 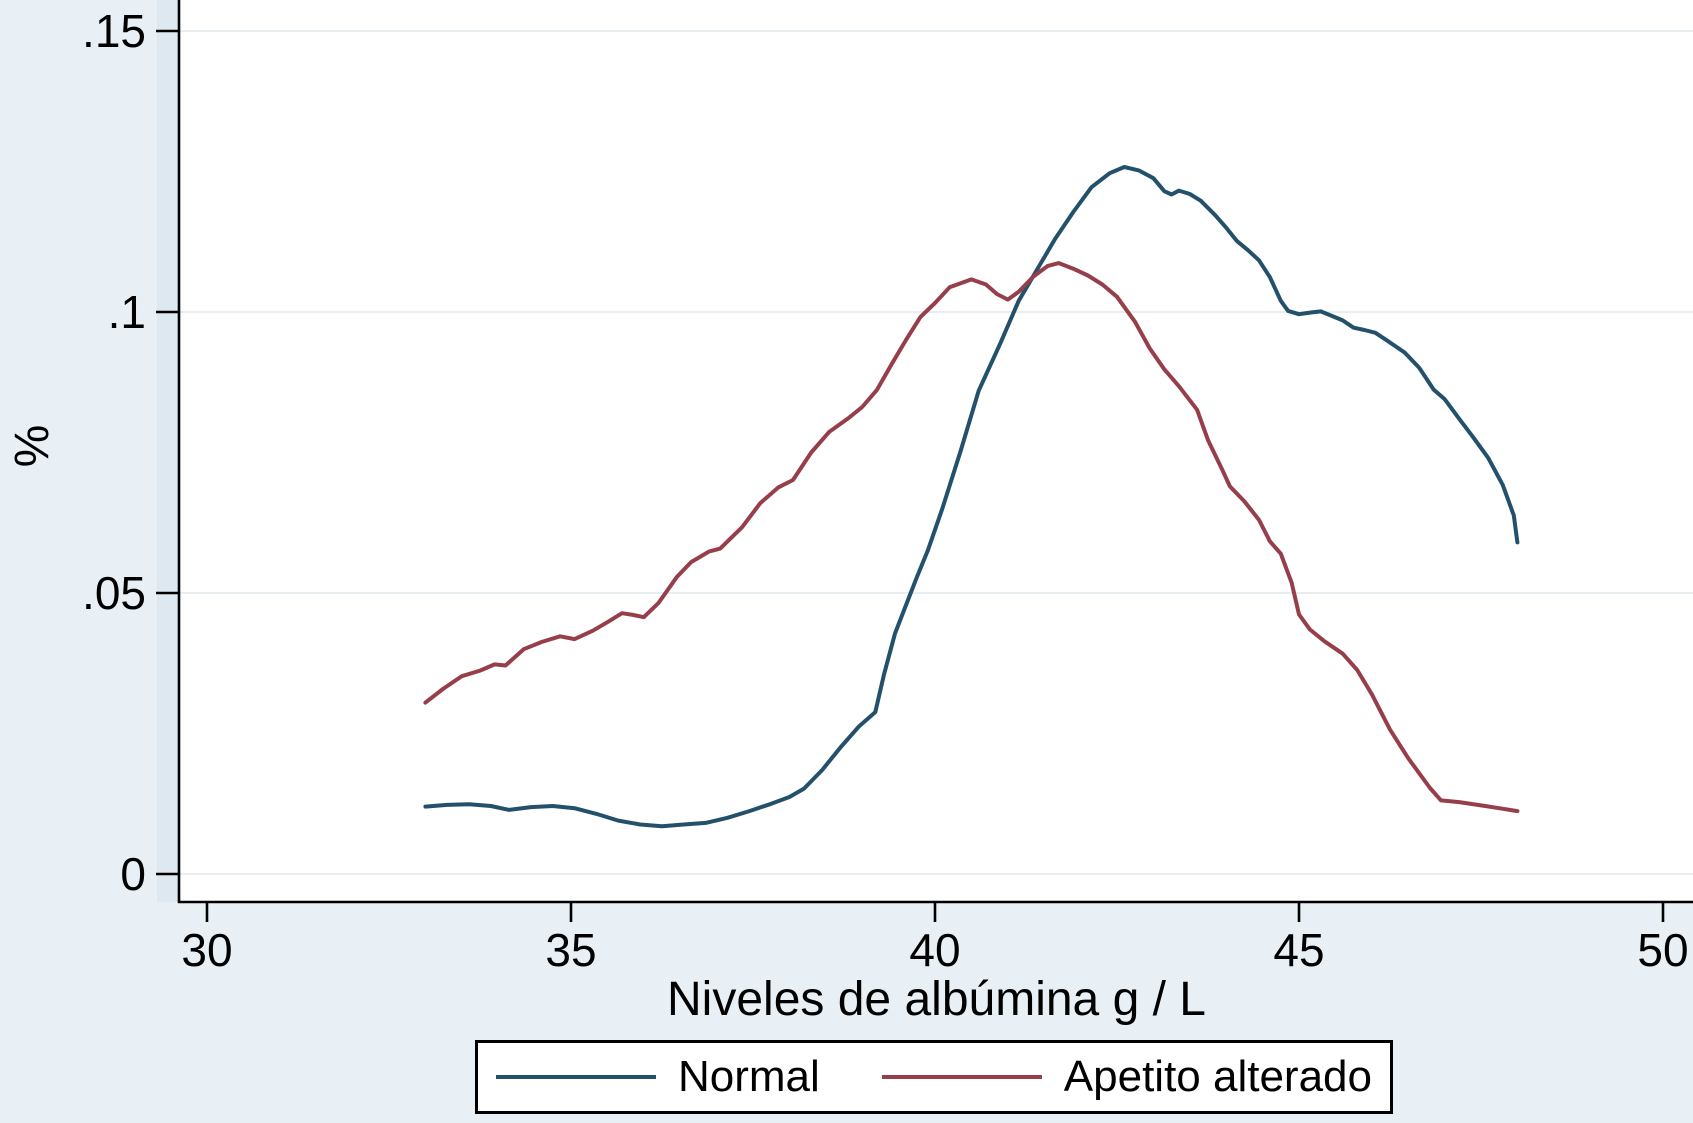 What do you see at coordinates (1662, 950) in the screenshot?
I see `x-tick-label: 50` at bounding box center [1662, 950].